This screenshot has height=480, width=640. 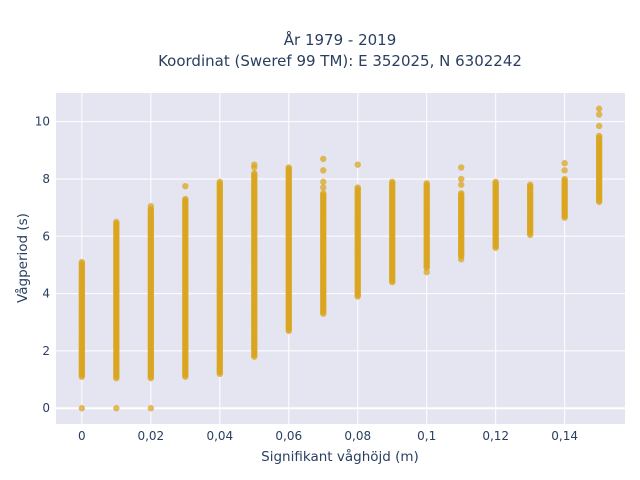 I want to click on chart-title-line1: År 1979 - 2019, so click(x=340, y=39).